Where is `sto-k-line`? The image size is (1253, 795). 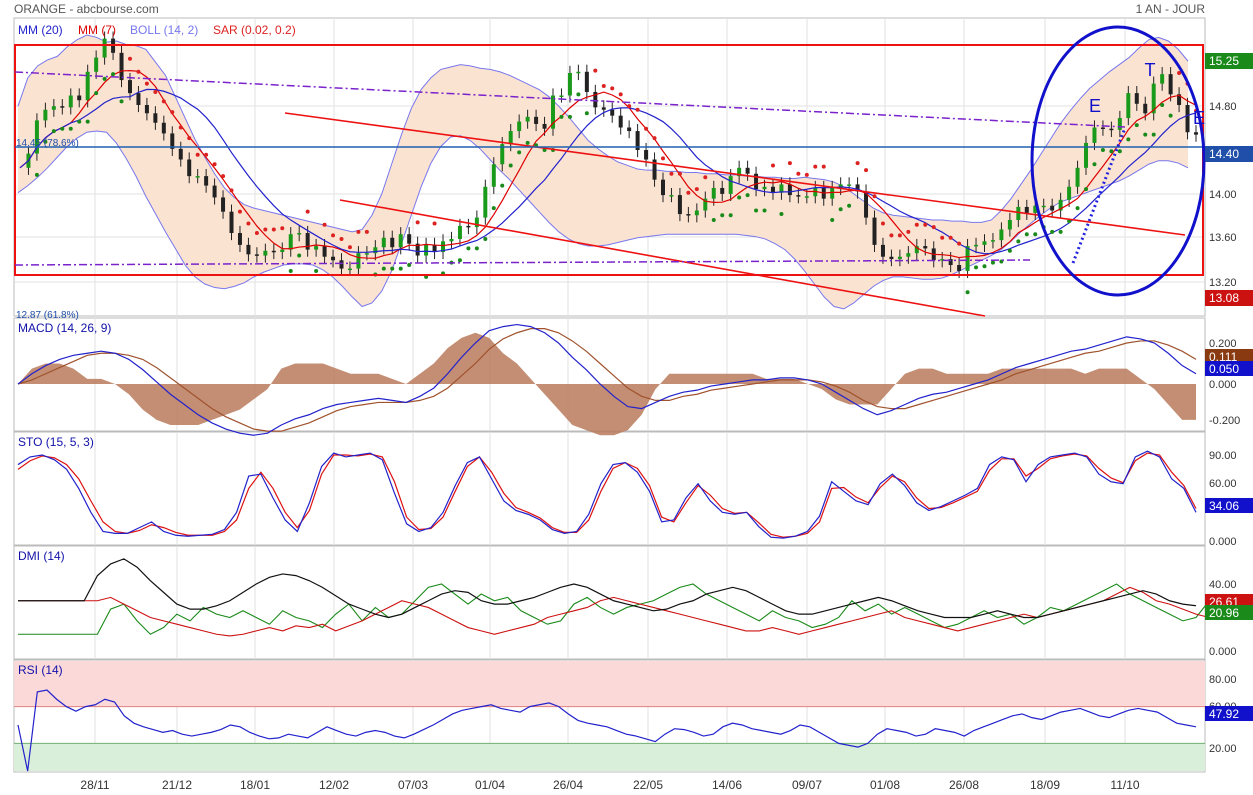 sto-k-line is located at coordinates (607, 494).